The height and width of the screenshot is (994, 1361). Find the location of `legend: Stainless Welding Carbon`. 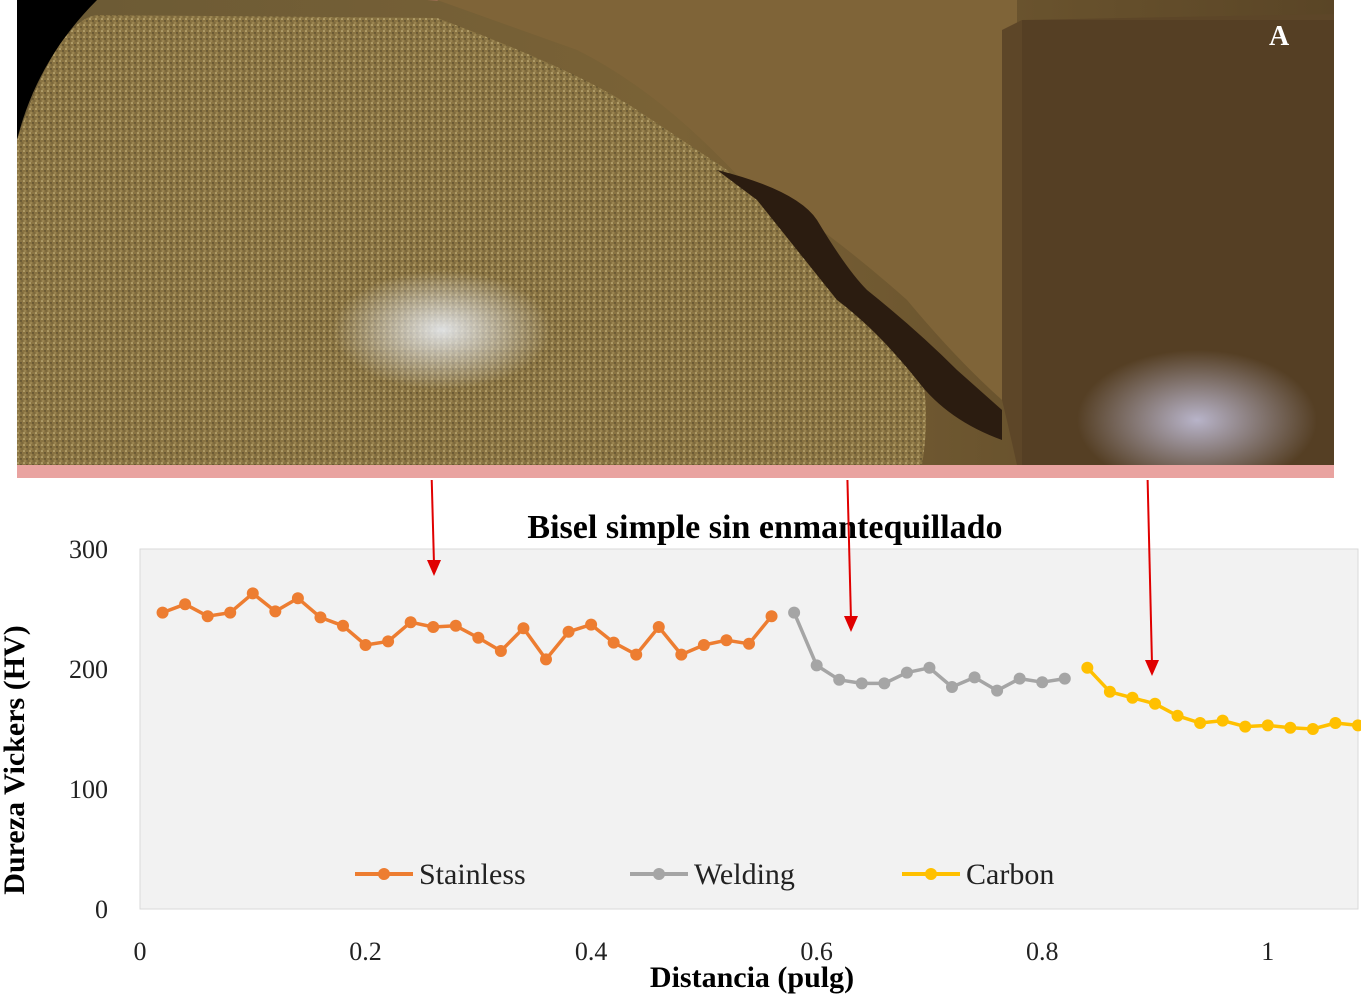

legend: Stainless Welding Carbon is located at coordinates (704, 874).